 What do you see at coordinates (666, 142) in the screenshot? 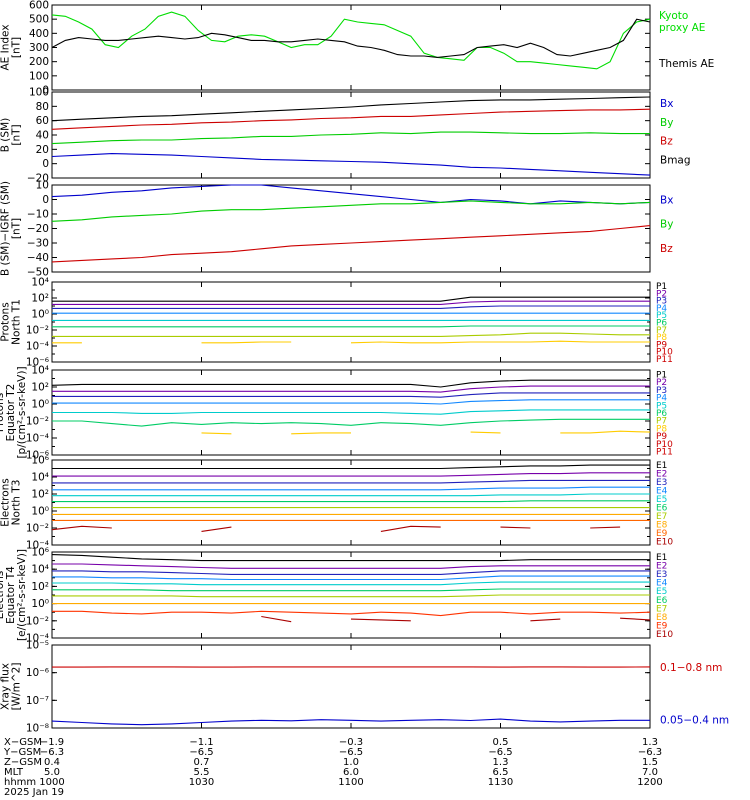
I see `legend-entry: Bz` at bounding box center [666, 142].